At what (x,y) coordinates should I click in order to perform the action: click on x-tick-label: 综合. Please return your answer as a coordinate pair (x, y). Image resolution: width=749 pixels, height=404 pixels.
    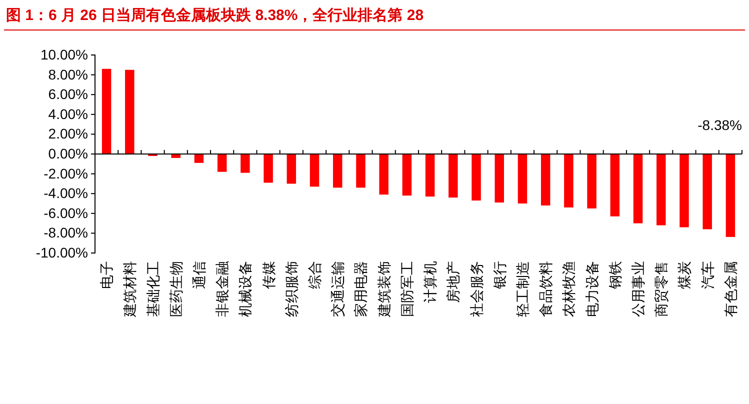
    Looking at the image, I should click on (314, 275).